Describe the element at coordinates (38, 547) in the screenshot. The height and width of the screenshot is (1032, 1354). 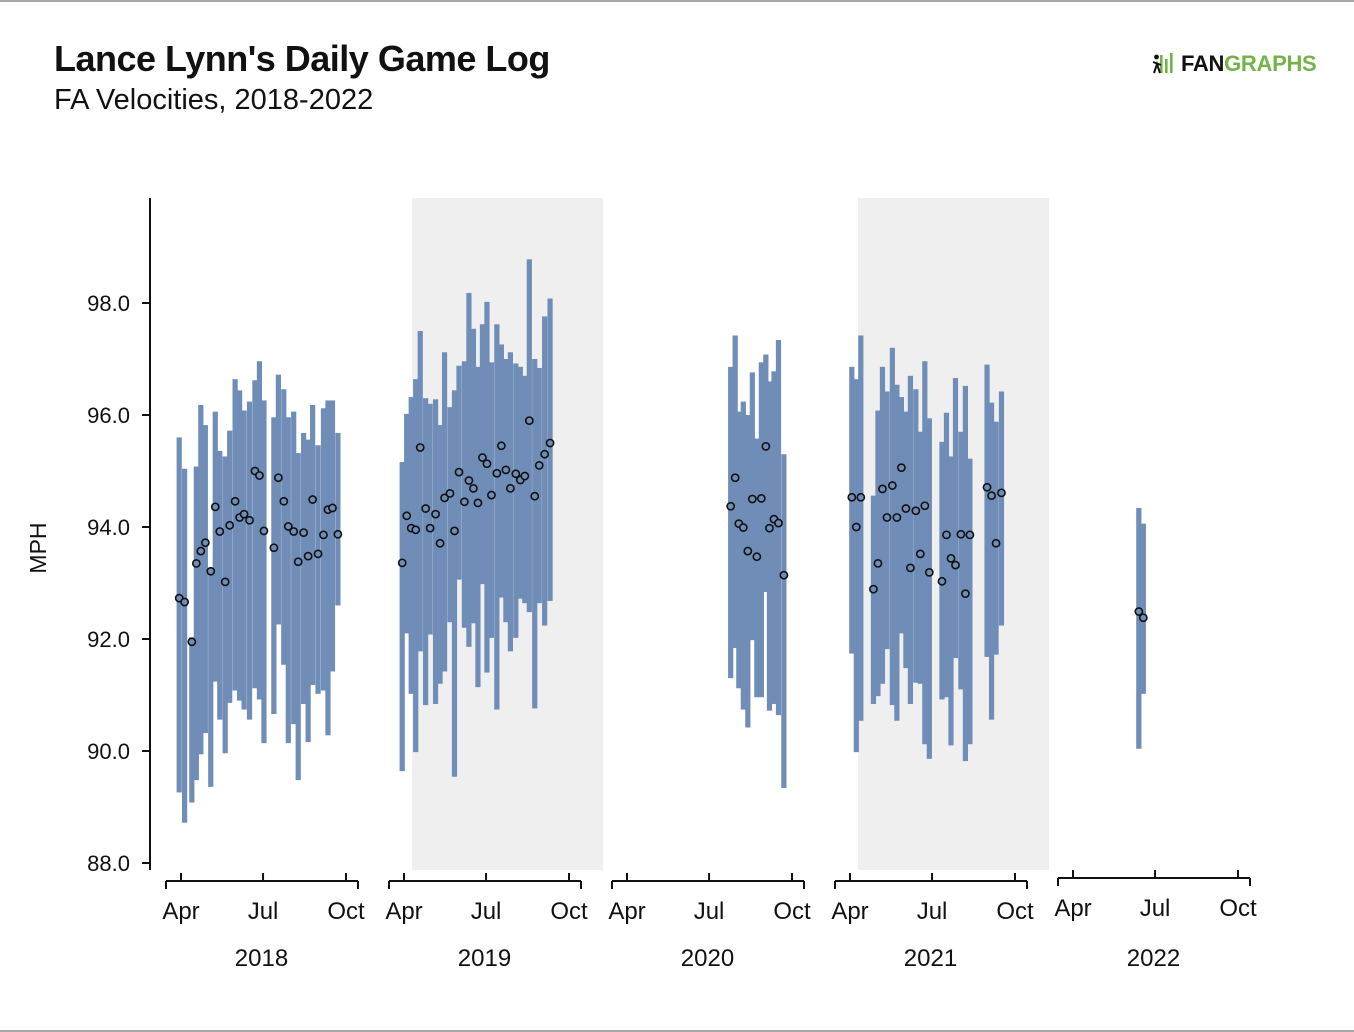
I see `y-axis-label: MPH` at that location.